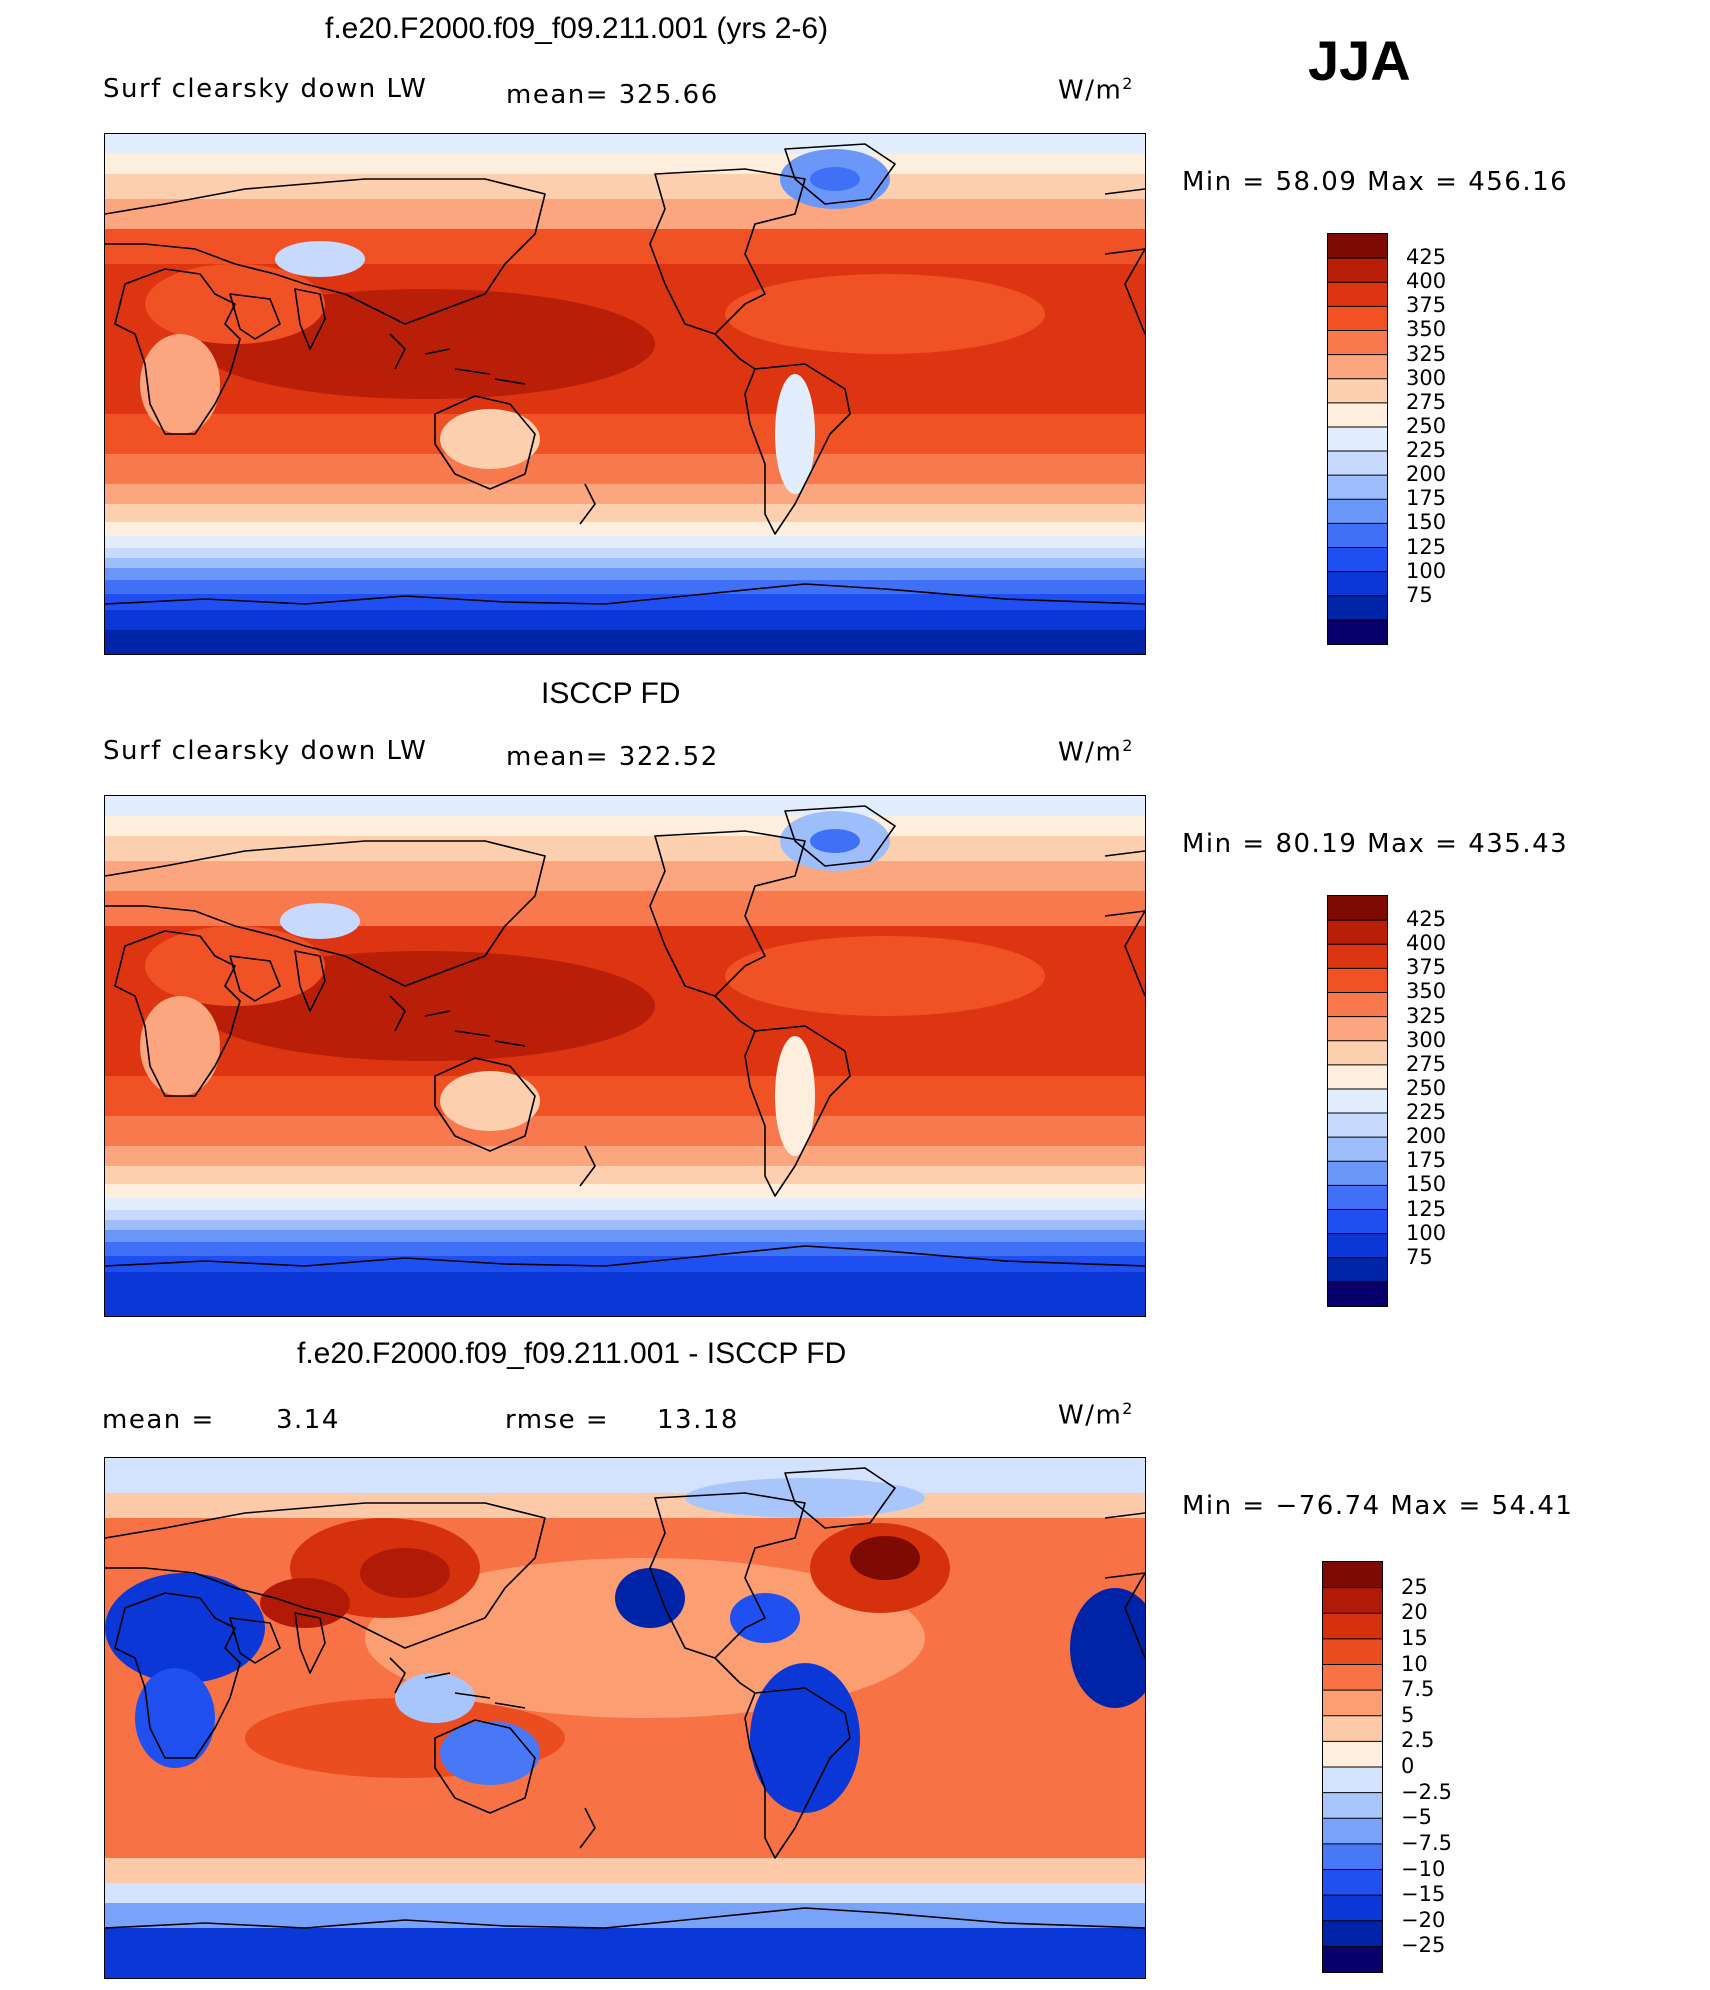 Image resolution: width=1710 pixels, height=1990 pixels. What do you see at coordinates (1426, 257) in the screenshot?
I see `colorbar-tick-label: 425` at bounding box center [1426, 257].